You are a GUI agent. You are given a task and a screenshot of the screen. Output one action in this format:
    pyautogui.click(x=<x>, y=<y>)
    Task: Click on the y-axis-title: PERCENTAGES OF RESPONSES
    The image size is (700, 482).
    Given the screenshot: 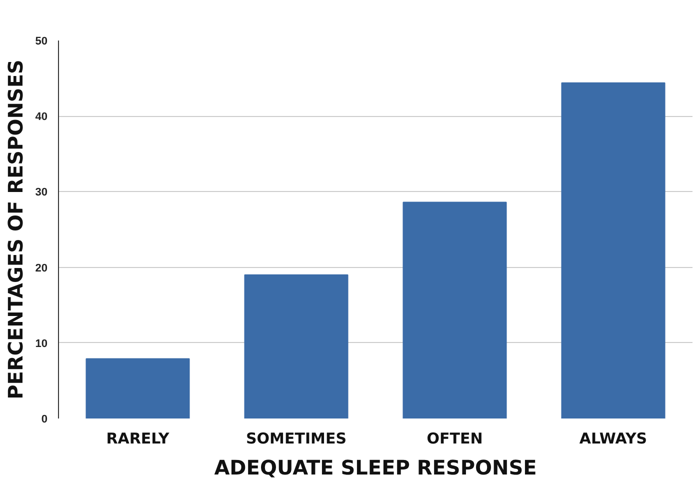 What is the action you would take?
    pyautogui.click(x=15, y=230)
    